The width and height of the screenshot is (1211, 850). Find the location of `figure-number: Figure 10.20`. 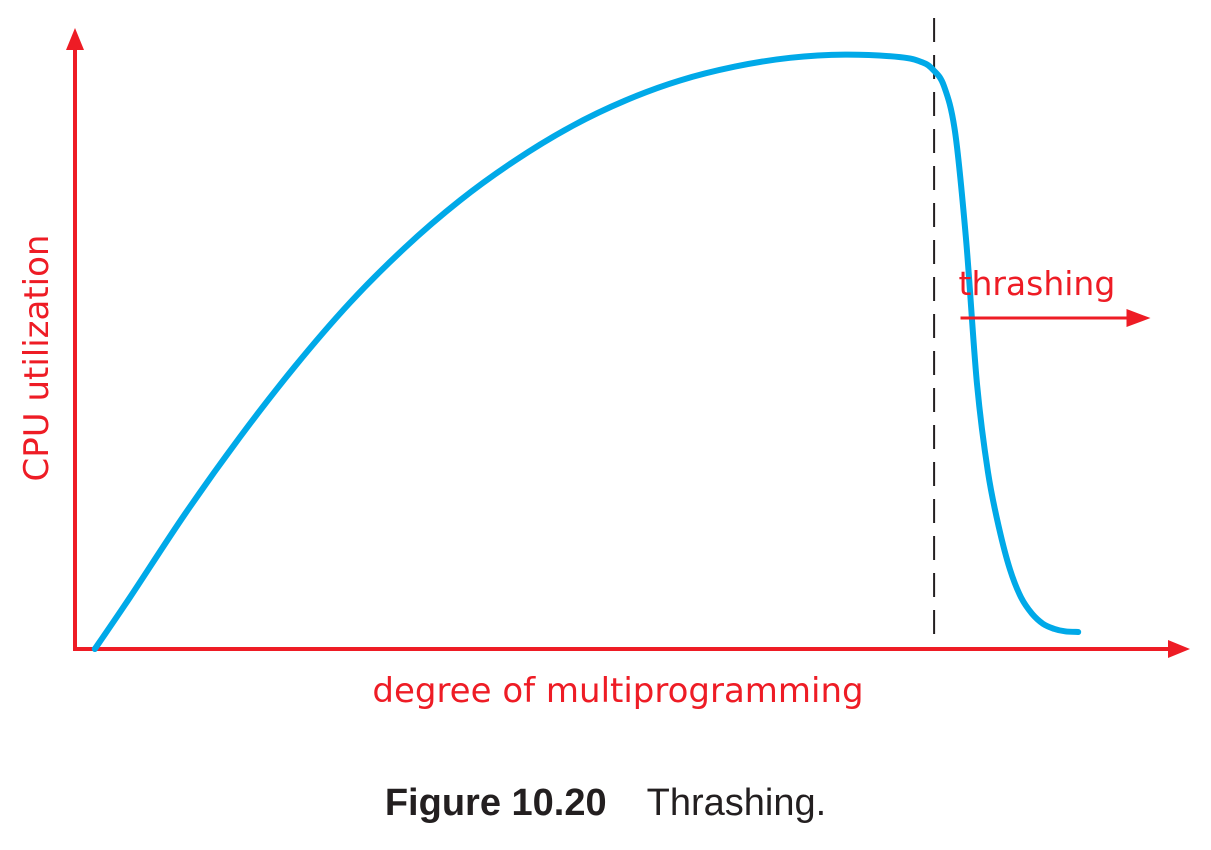

figure-number: Figure 10.20 is located at coordinates (495, 803).